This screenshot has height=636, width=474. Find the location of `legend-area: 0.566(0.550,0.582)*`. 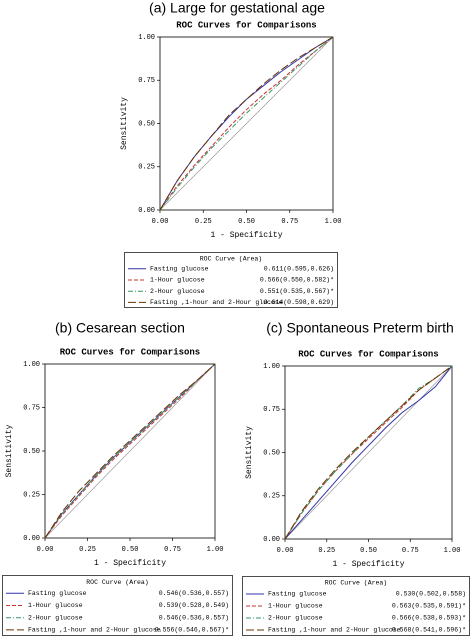

legend-area: 0.566(0.550,0.582)* is located at coordinates (297, 280).